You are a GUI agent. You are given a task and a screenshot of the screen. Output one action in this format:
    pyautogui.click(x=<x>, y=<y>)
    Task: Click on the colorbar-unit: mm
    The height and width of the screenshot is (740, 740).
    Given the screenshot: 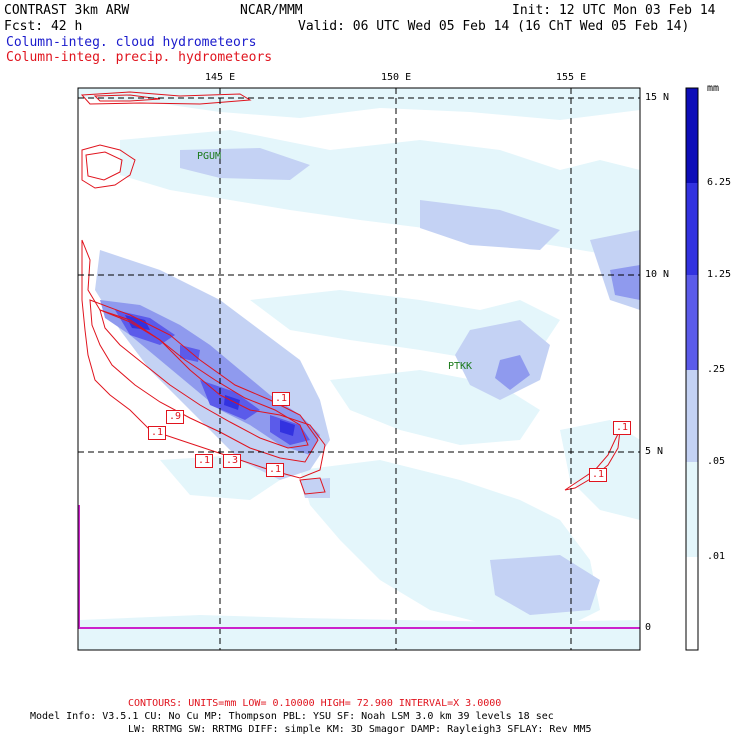 What is the action you would take?
    pyautogui.click(x=713, y=88)
    